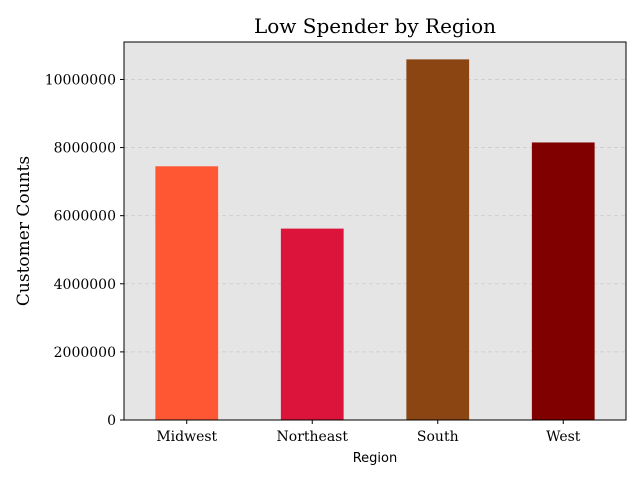  What do you see at coordinates (80, 80) in the screenshot?
I see `y-tick-label: 10000000` at bounding box center [80, 80].